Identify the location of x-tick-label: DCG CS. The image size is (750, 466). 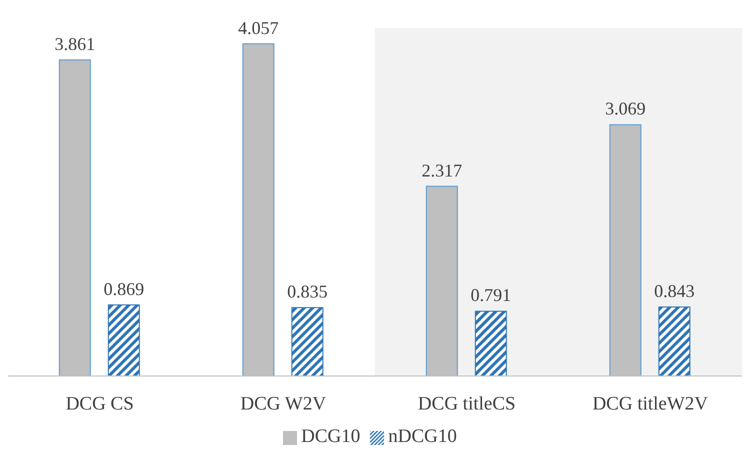
(100, 403).